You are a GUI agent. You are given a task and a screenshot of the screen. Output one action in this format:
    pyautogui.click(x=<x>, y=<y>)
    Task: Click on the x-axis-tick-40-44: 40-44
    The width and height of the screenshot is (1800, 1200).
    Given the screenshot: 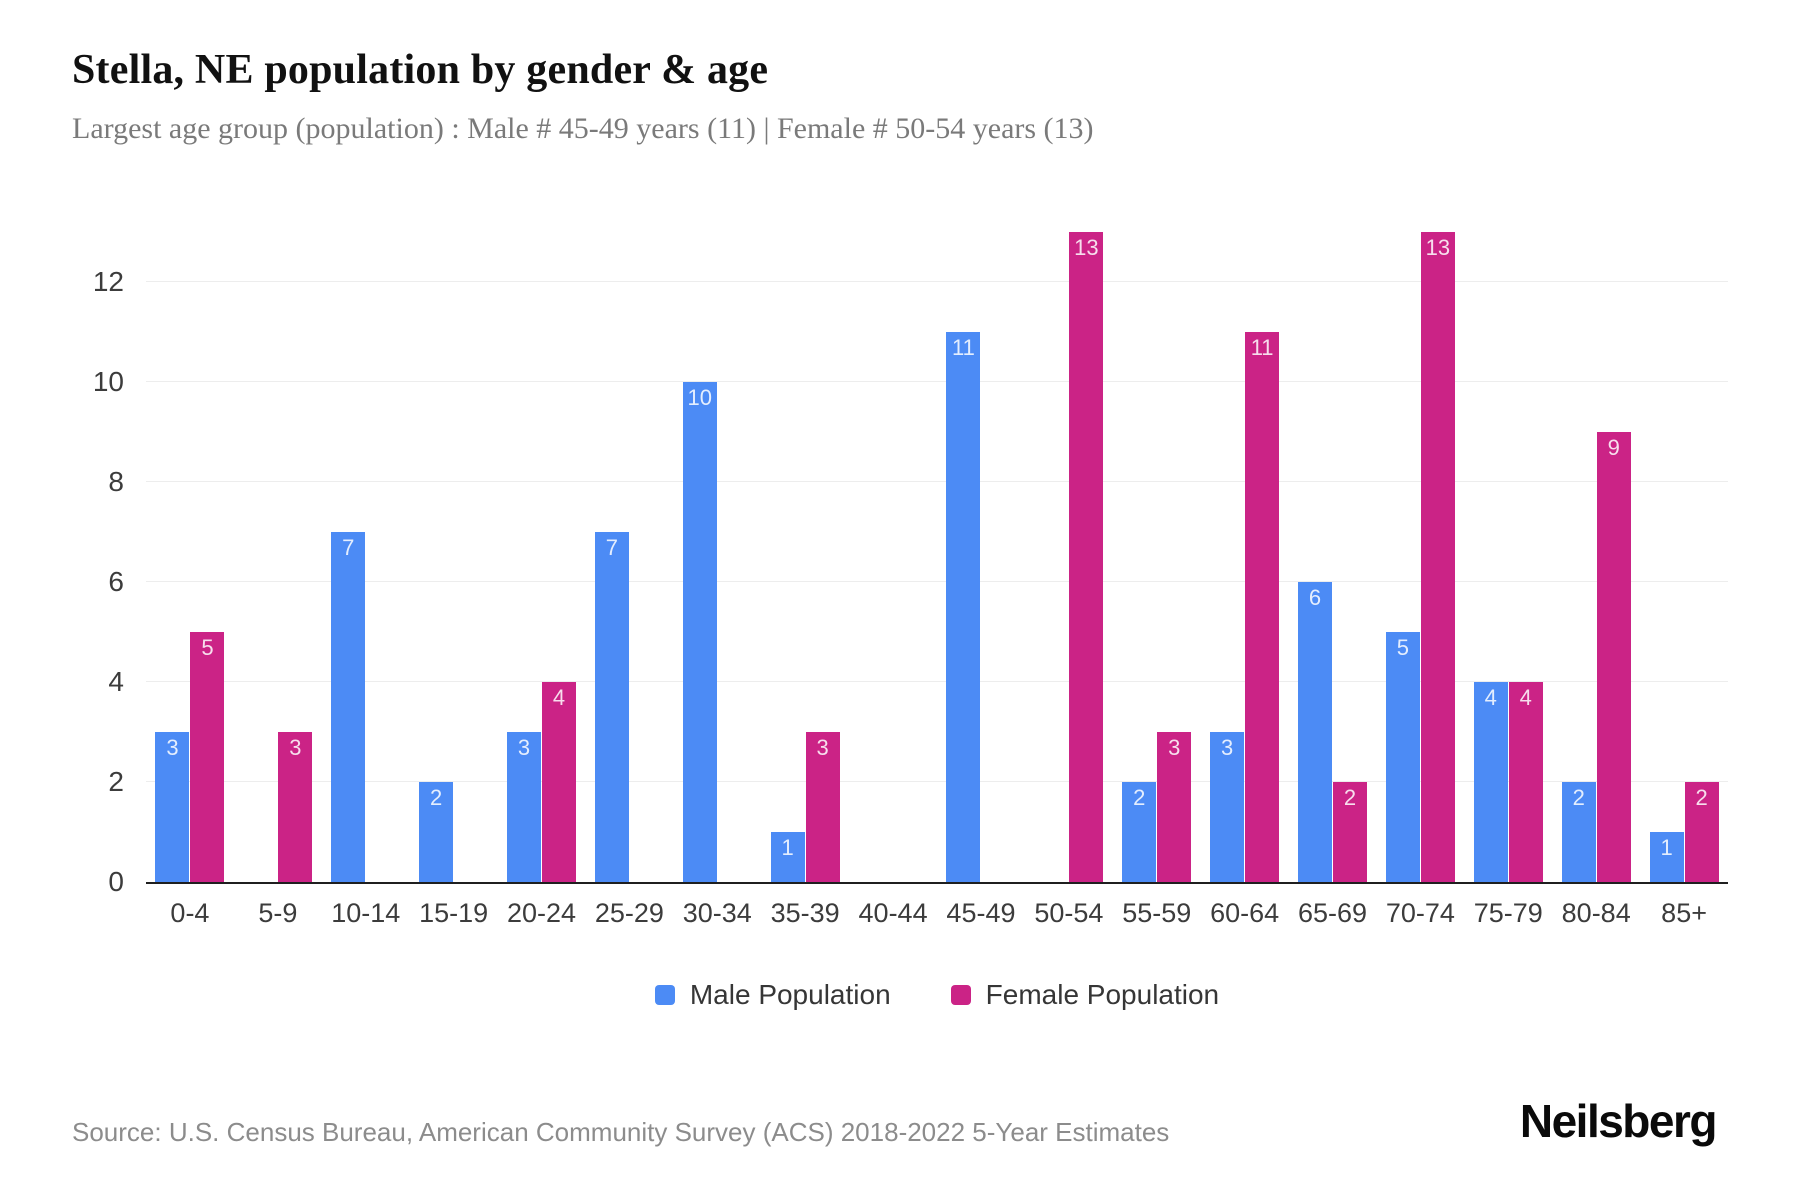 What is the action you would take?
    pyautogui.click(x=893, y=913)
    